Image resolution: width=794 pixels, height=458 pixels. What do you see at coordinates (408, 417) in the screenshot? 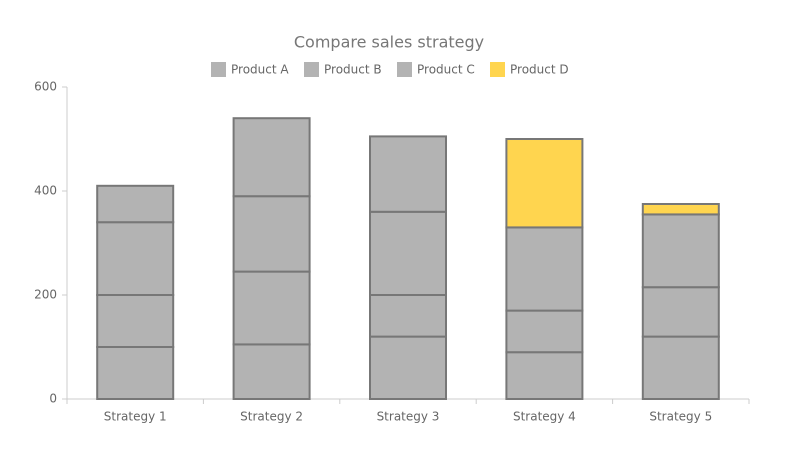
I see `x-tick-label: Strategy 3` at bounding box center [408, 417].